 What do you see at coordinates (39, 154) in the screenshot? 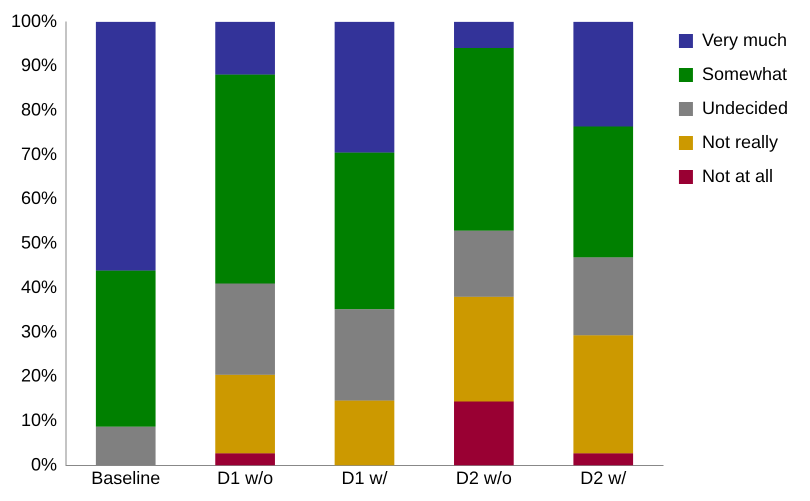
I see `y-tick-label: 70%` at bounding box center [39, 154].